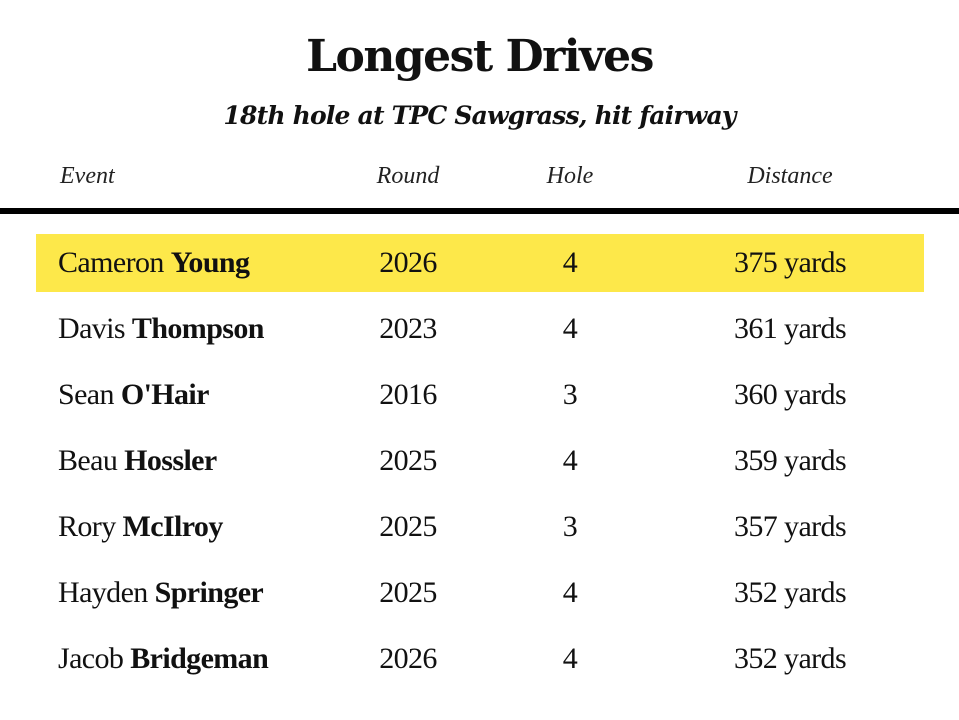 The height and width of the screenshot is (720, 959). What do you see at coordinates (408, 328) in the screenshot?
I see `round-value: 2023` at bounding box center [408, 328].